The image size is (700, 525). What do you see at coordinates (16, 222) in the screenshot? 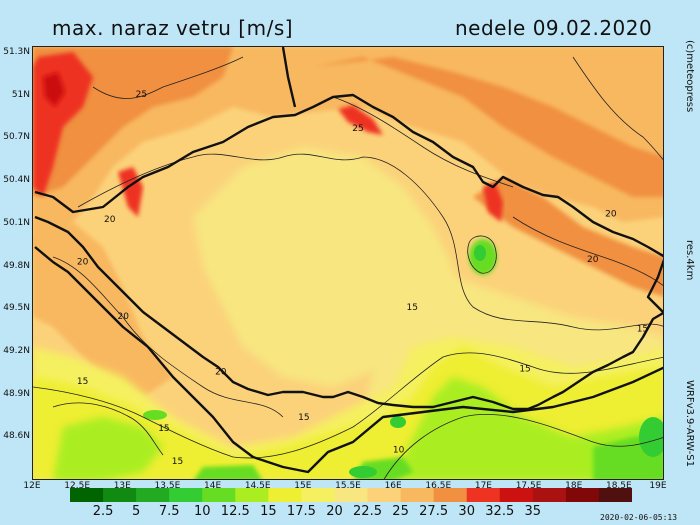
I see `y-tick-label: 50.1N` at bounding box center [16, 222].